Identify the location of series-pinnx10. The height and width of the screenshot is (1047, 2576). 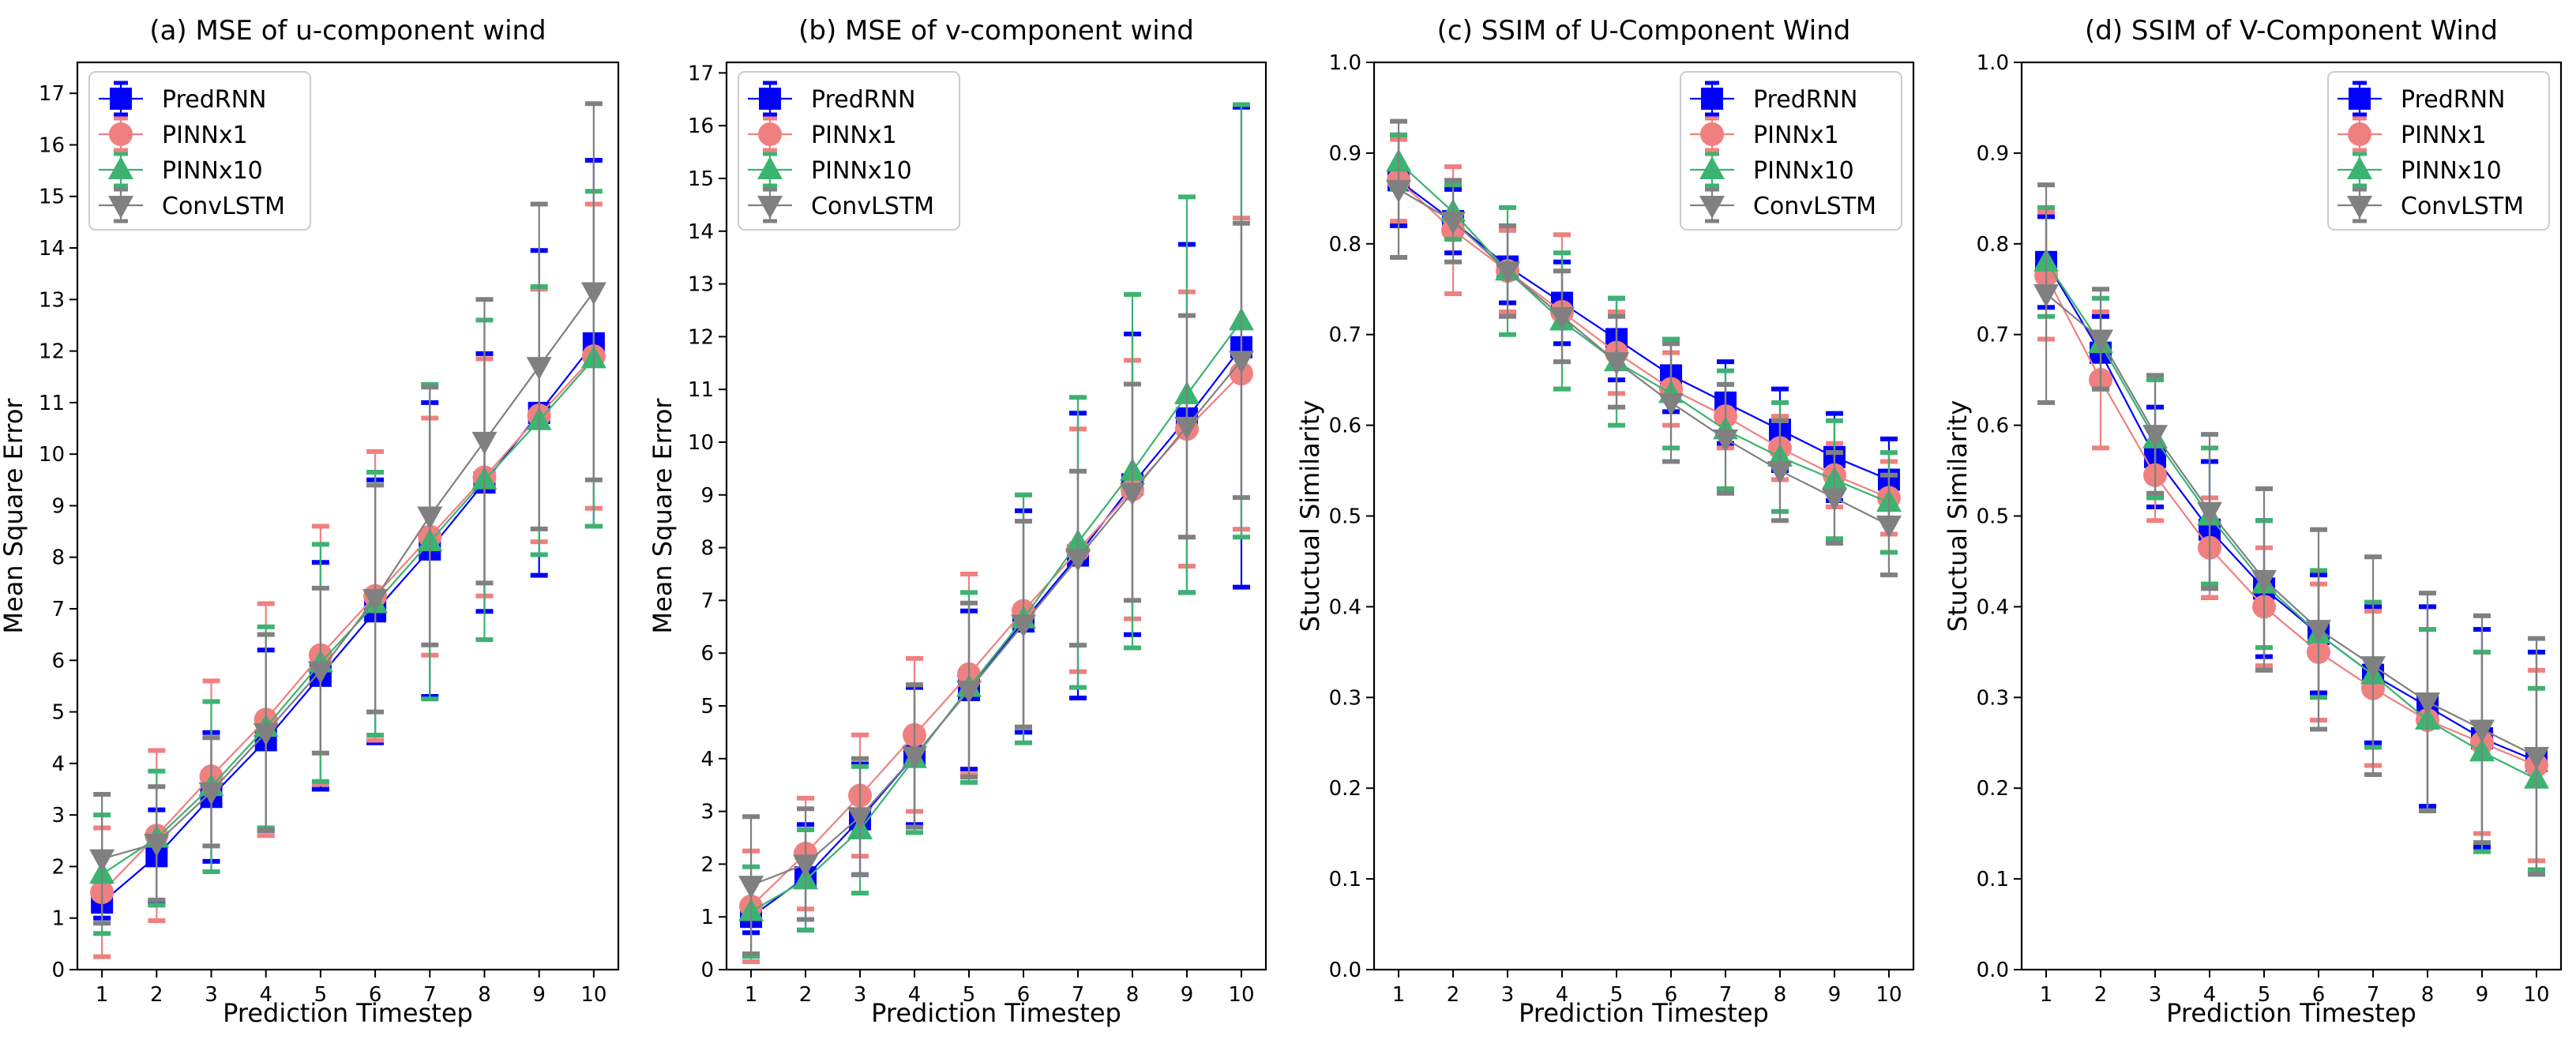
(2291, 538).